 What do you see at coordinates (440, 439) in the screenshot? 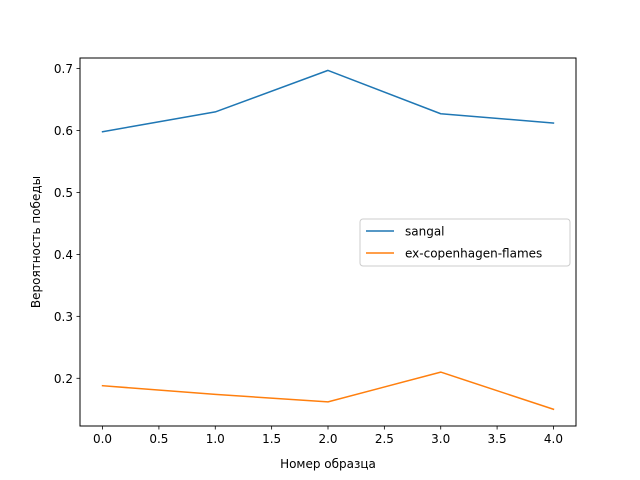
I see `x-tick-label: 3.0` at bounding box center [440, 439].